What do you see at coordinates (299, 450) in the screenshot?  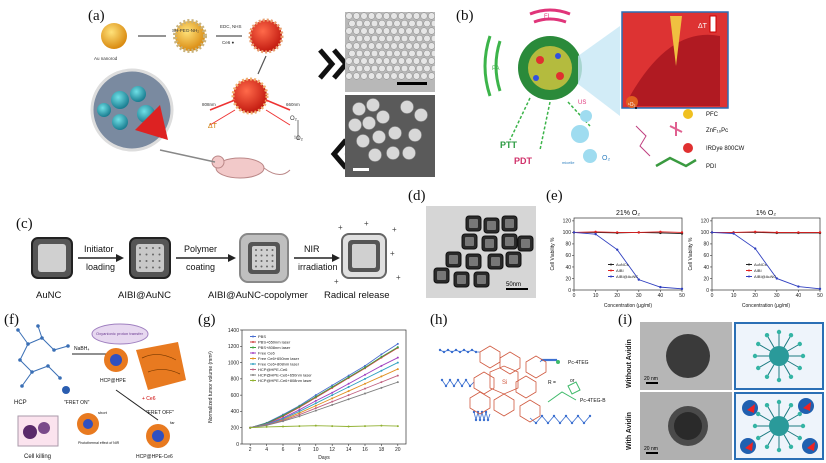 I see `x-tick-label: 8` at bounding box center [299, 450].